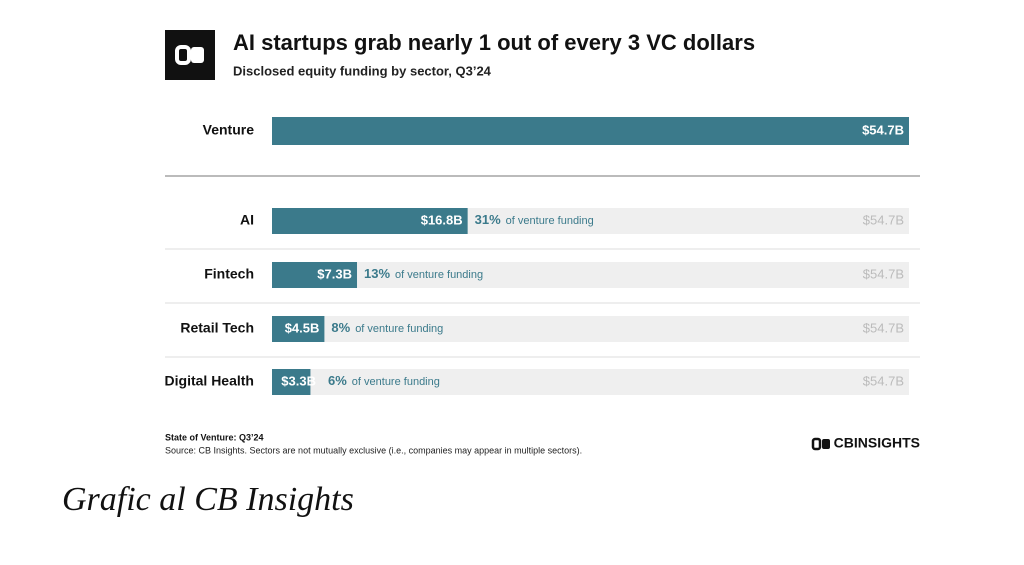 The height and width of the screenshot is (565, 1024). Describe the element at coordinates (442, 219) in the screenshot. I see `value-label: $16.8B` at that location.